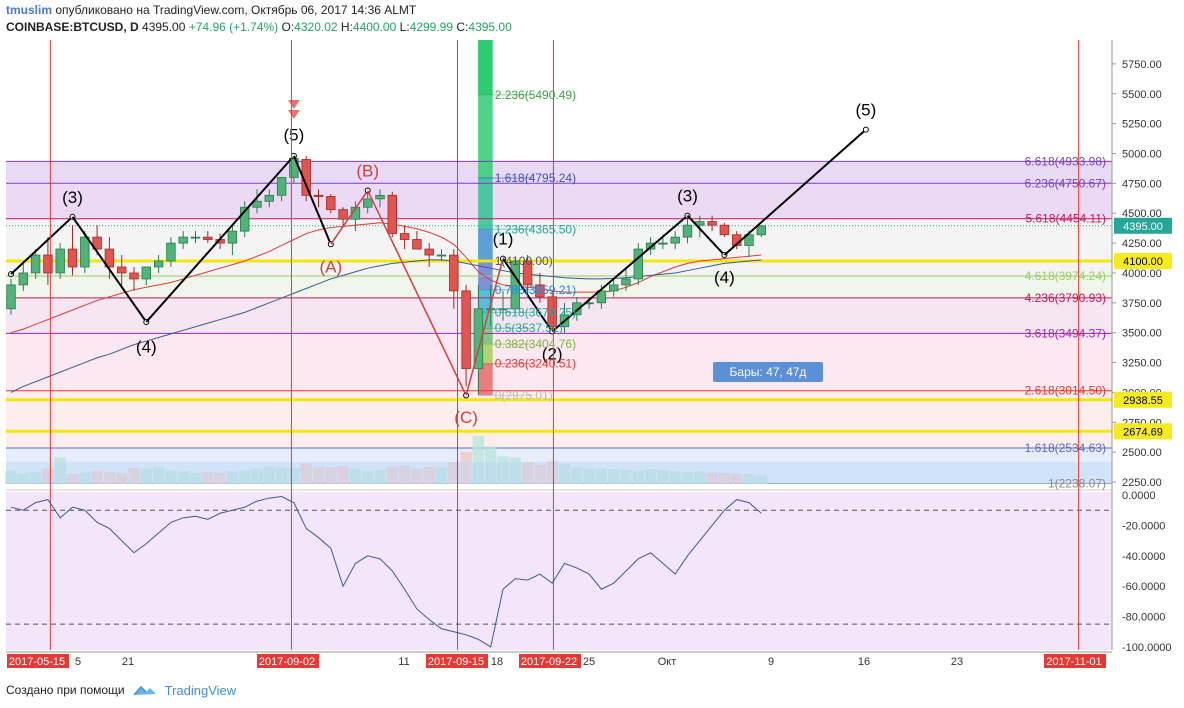 Image resolution: width=1184 pixels, height=708 pixels. What do you see at coordinates (1139, 496) in the screenshot?
I see `indicator-tick-label: 0.0000` at bounding box center [1139, 496].